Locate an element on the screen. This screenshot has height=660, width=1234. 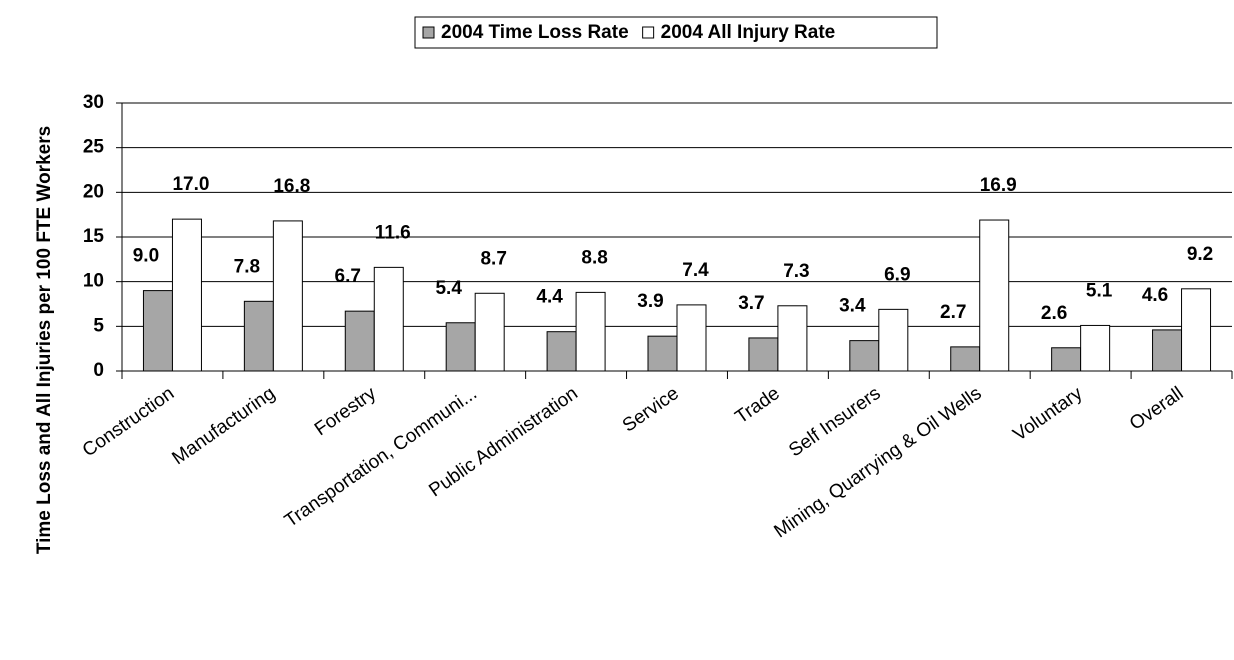
value-label: 8.8 is located at coordinates (594, 257).